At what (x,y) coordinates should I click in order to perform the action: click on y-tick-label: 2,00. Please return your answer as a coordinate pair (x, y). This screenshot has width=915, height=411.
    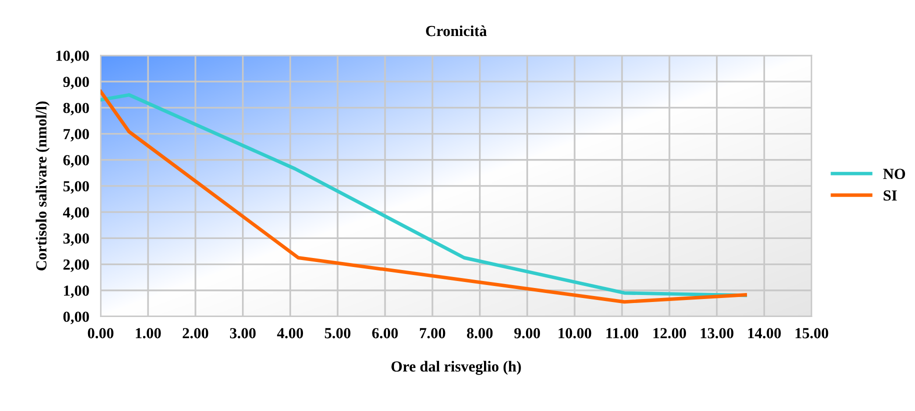
    Looking at the image, I should click on (76, 265).